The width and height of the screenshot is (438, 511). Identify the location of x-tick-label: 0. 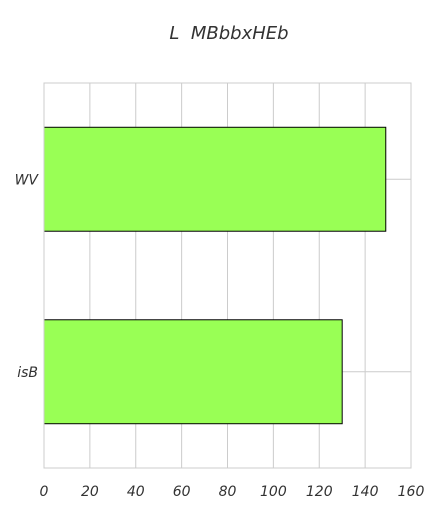
(44, 492).